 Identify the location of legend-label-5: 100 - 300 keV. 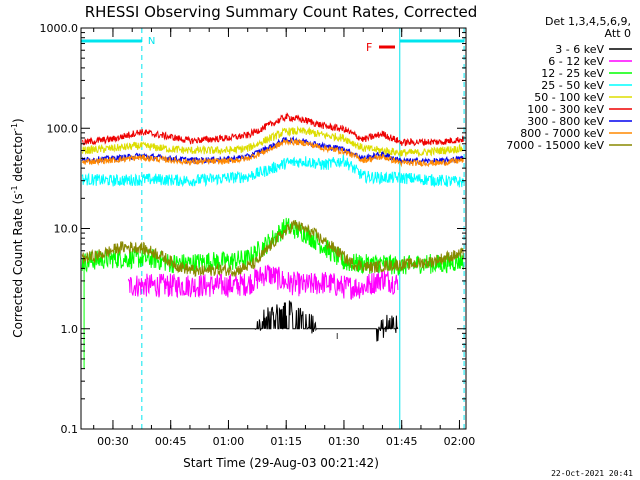
(565, 109).